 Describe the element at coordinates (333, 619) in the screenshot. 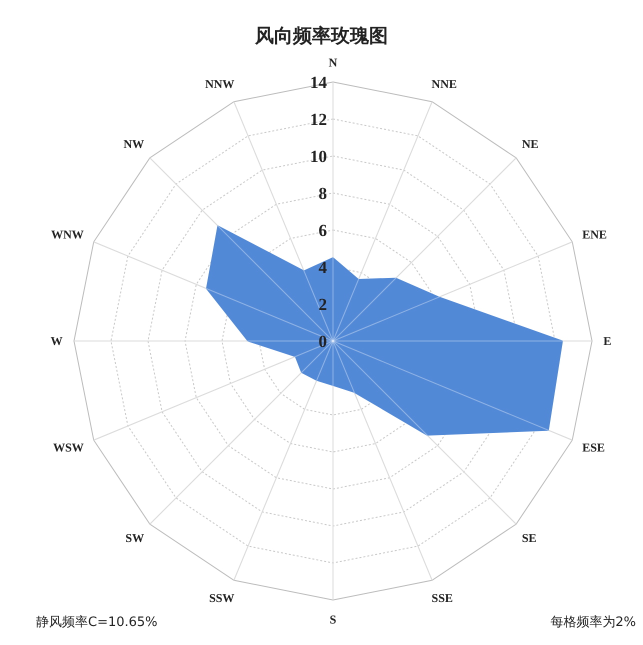

I see `spoke-label: S` at that location.